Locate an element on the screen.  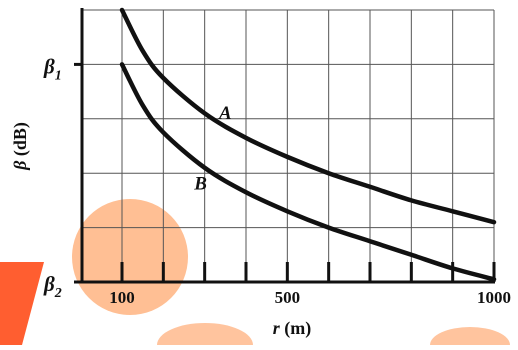
y-axis-label-unit: (dB) is located at coordinates (20, 139).